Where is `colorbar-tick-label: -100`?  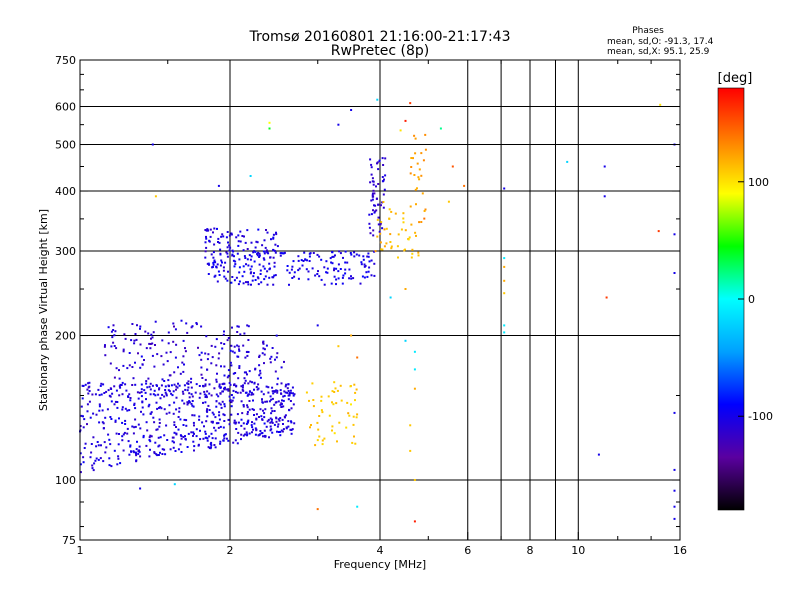
colorbar-tick-label: -100 is located at coordinates (760, 416).